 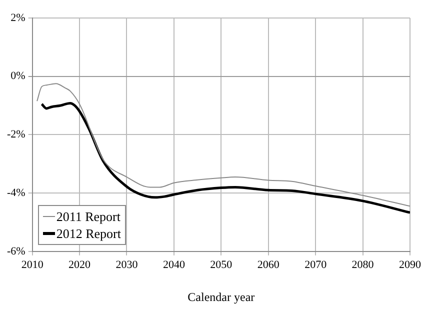 What do you see at coordinates (88, 217) in the screenshot?
I see `legend-label: 2011 Report` at bounding box center [88, 217].